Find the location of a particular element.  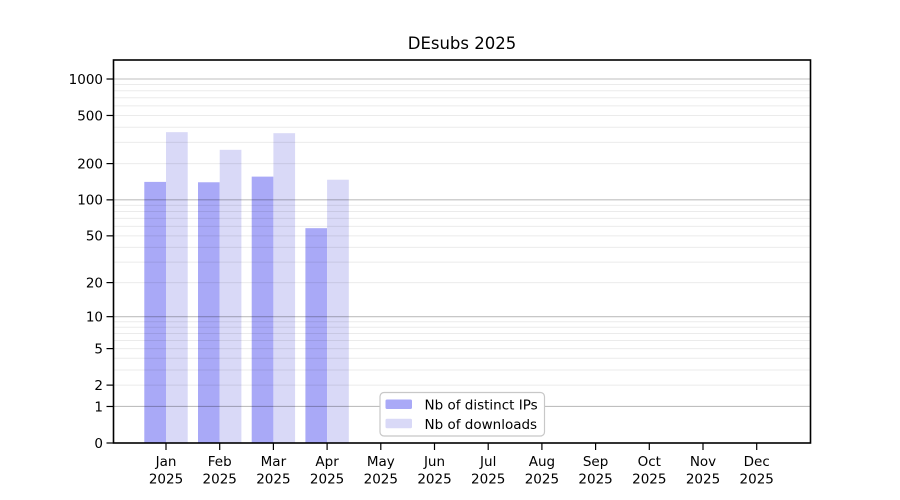

x-tick-label-year-sep: 2025 is located at coordinates (595, 480).